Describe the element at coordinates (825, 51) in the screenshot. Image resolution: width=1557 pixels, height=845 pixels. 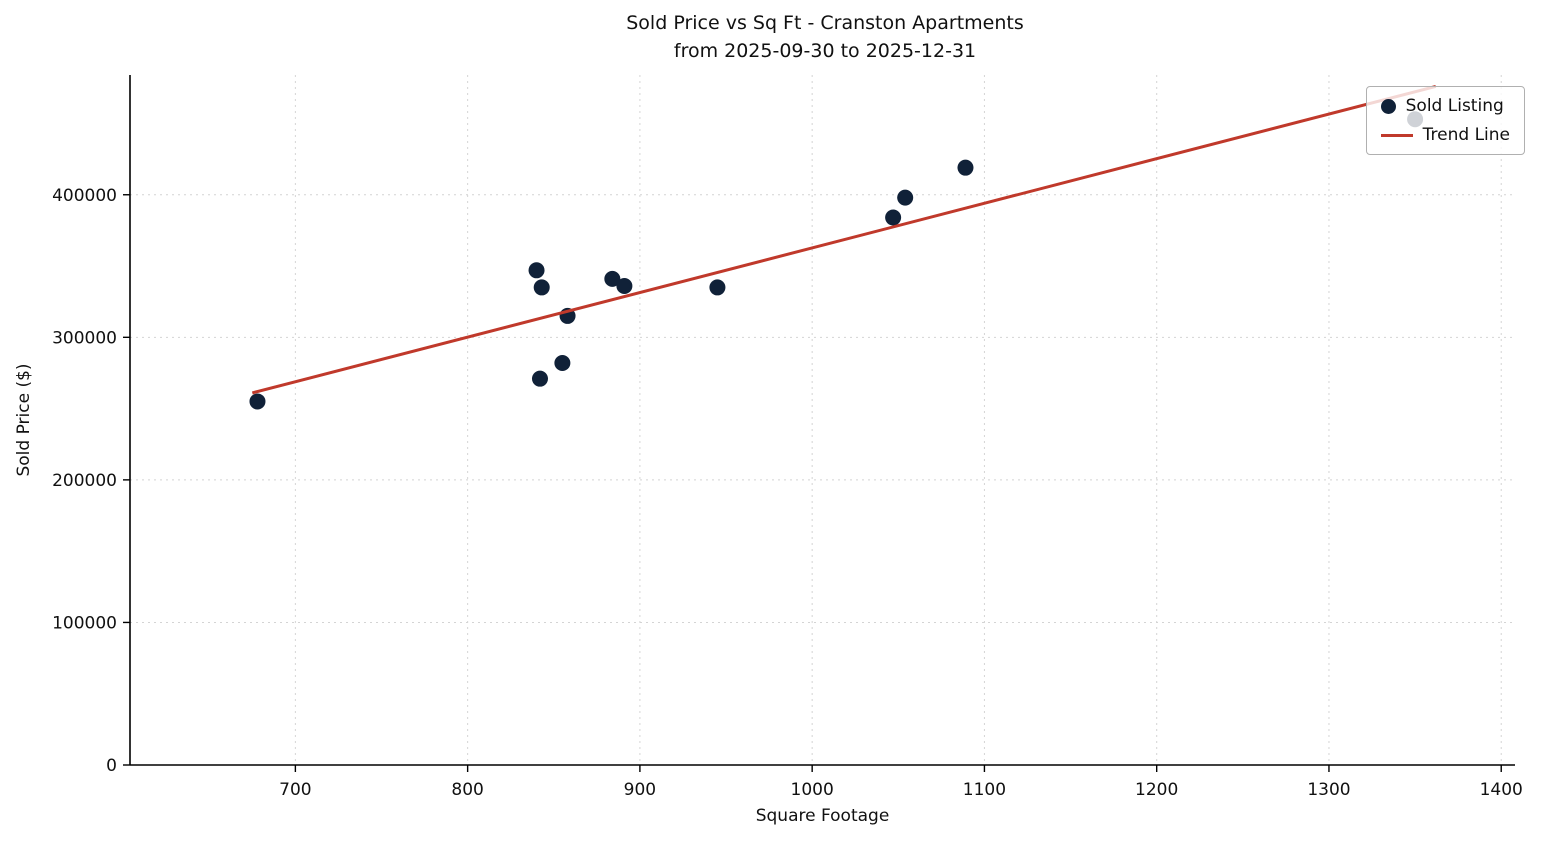
I see `chart-subtitle: from 2025-09-30 to 2025-12-31` at that location.